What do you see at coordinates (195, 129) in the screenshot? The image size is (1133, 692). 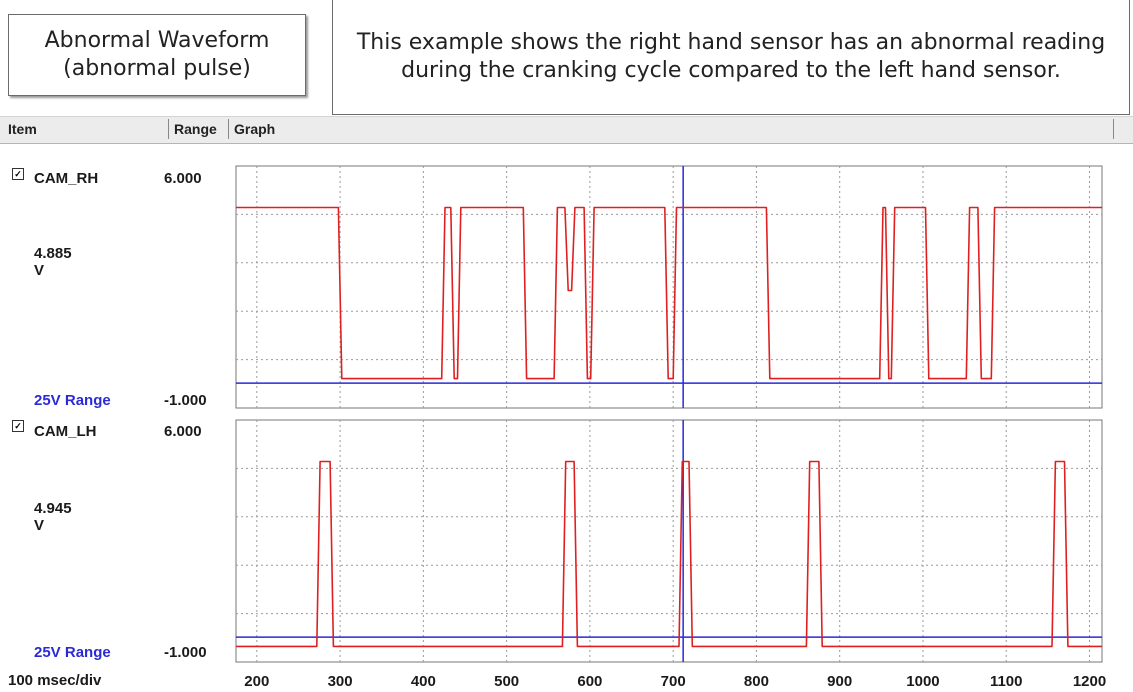 I see `header-range: Range` at bounding box center [195, 129].